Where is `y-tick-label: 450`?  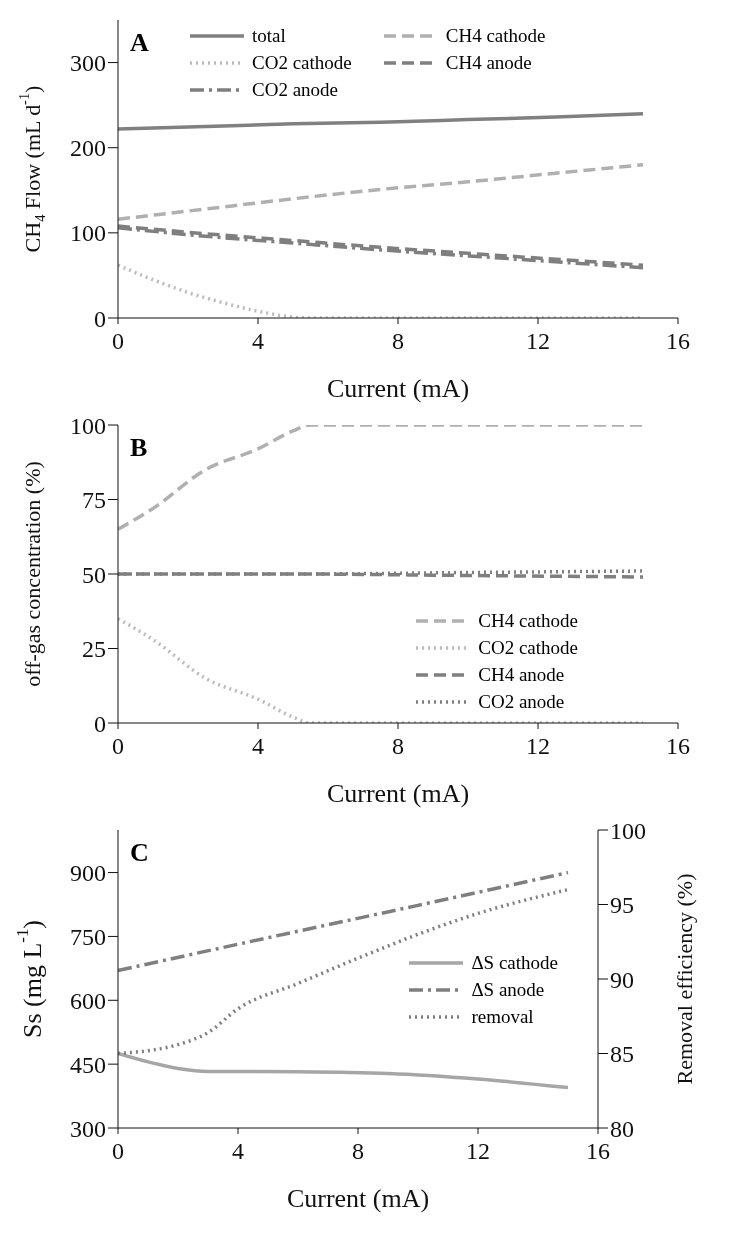
y-tick-label: 450 is located at coordinates (88, 1064).